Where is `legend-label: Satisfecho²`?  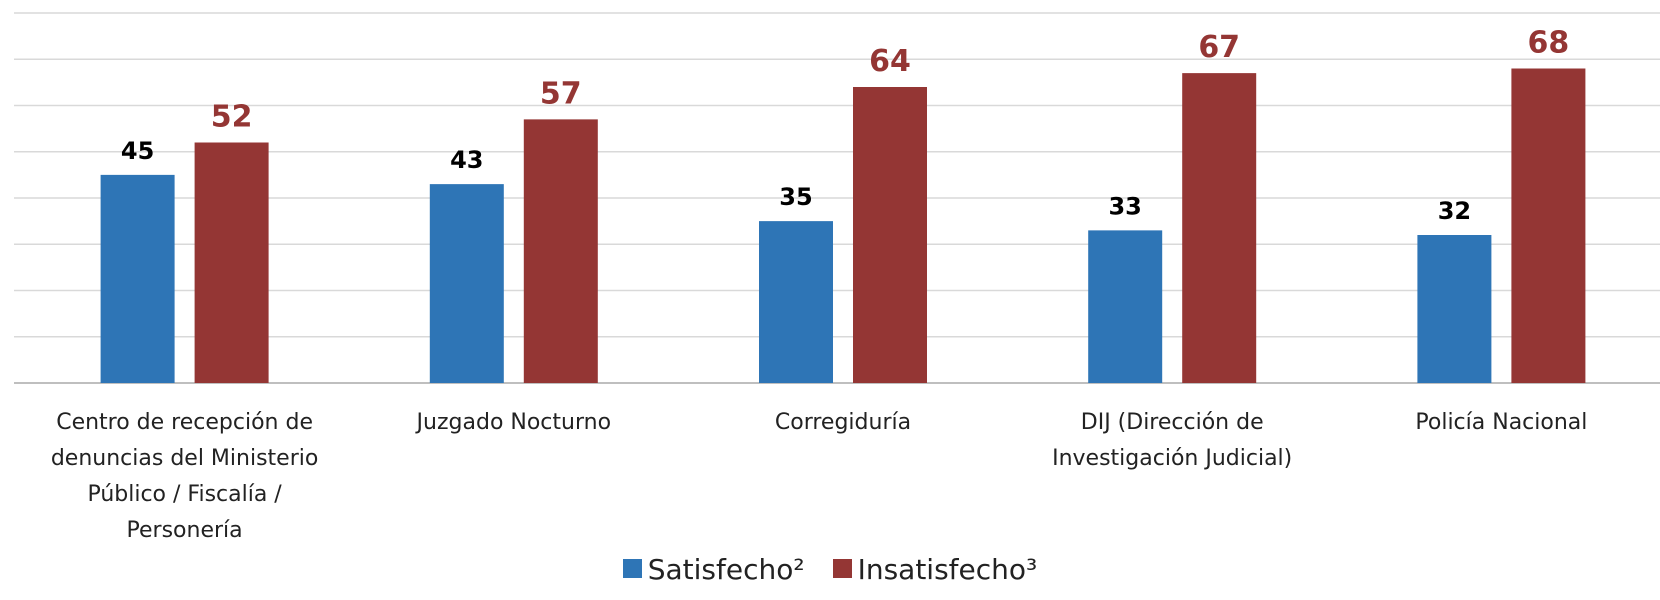
legend-label: Satisfecho² is located at coordinates (726, 569).